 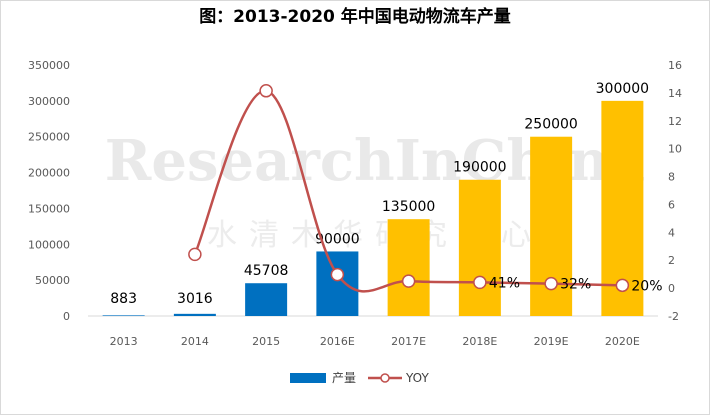 I want to click on left-axis-tick-label: 250000, so click(x=49, y=137).